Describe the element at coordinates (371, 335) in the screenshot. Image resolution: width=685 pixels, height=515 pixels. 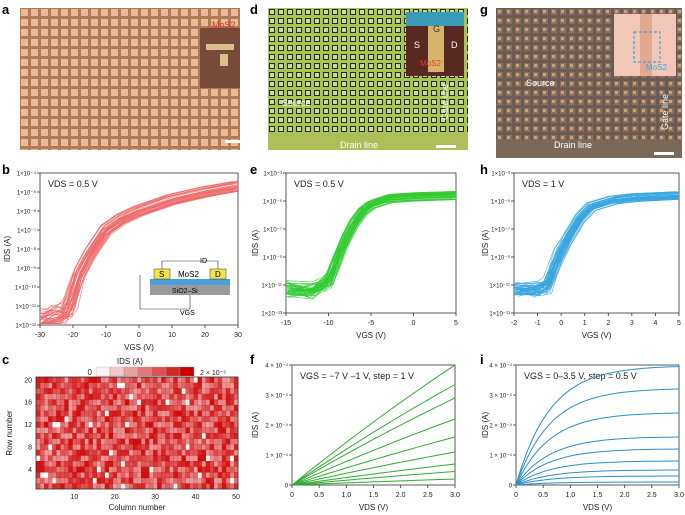
I see `x-axis-label: VGS (V)` at that location.